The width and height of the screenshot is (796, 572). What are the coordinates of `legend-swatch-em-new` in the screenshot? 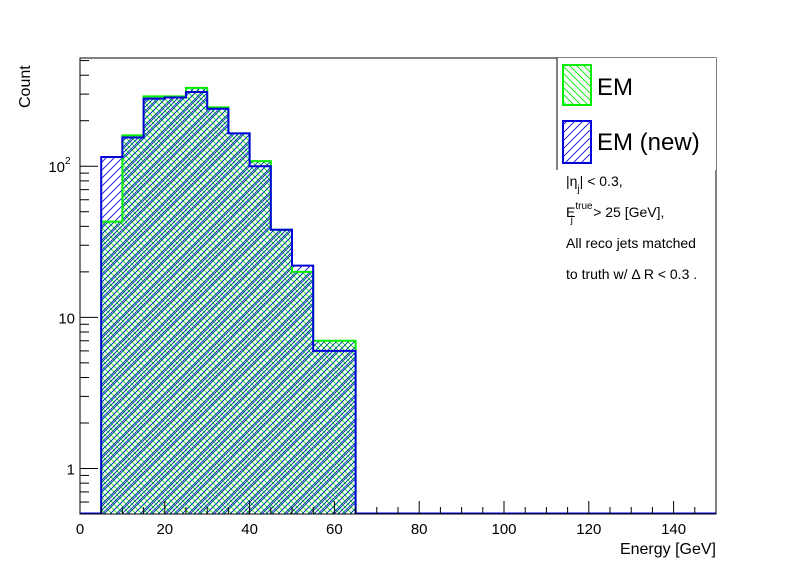 It's located at (577, 142).